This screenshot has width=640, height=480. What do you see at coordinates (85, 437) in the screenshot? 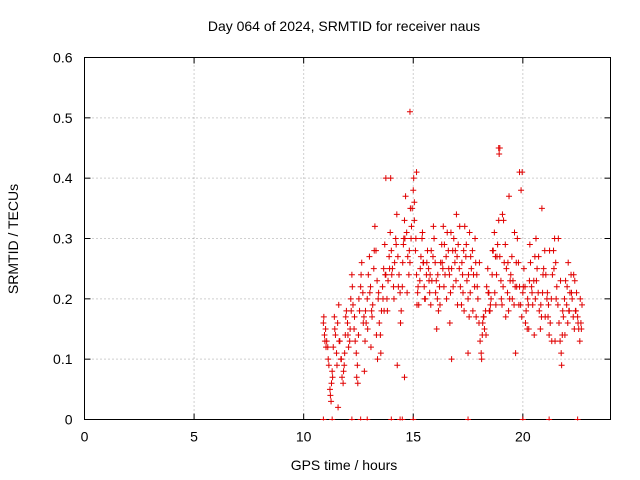
I see `x-tick-label: 0` at bounding box center [85, 437].